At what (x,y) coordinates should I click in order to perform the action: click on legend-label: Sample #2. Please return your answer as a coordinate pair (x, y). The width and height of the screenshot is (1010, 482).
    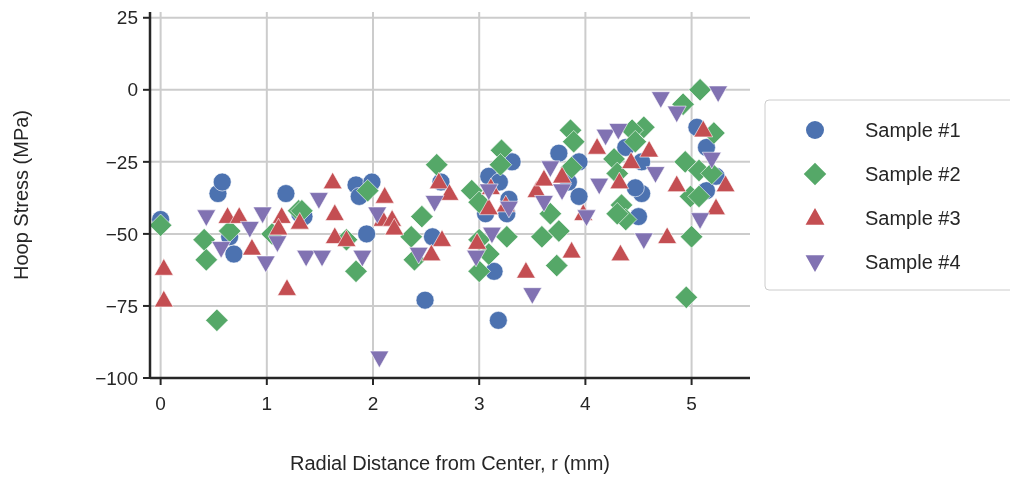
    Looking at the image, I should click on (913, 174).